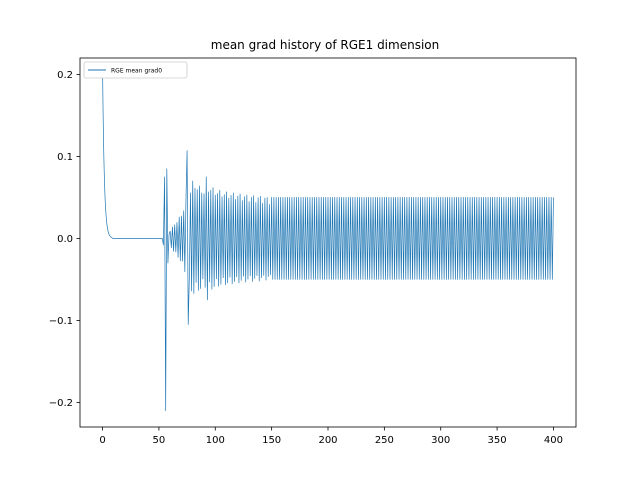 The width and height of the screenshot is (640, 484). I want to click on y-tick-label: −0.2, so click(61, 403).